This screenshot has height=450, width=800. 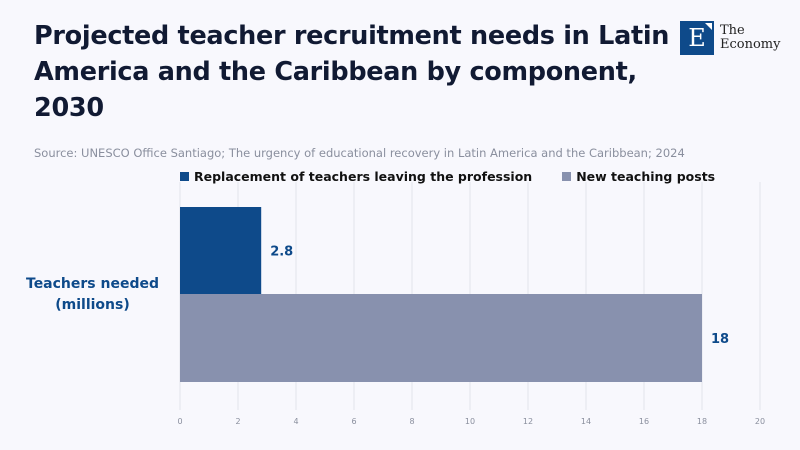 I want to click on x-tick-label: 2, so click(x=237, y=421).